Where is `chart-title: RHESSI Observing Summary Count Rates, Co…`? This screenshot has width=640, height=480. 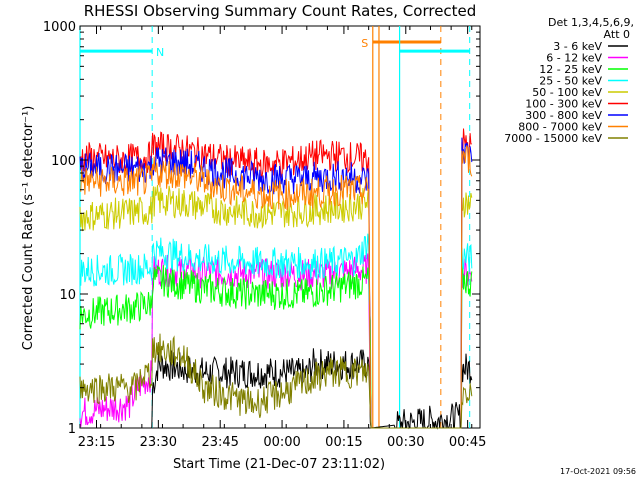
chart-title: RHESSI Observing Summary Count Rates, Co… is located at coordinates (280, 11).